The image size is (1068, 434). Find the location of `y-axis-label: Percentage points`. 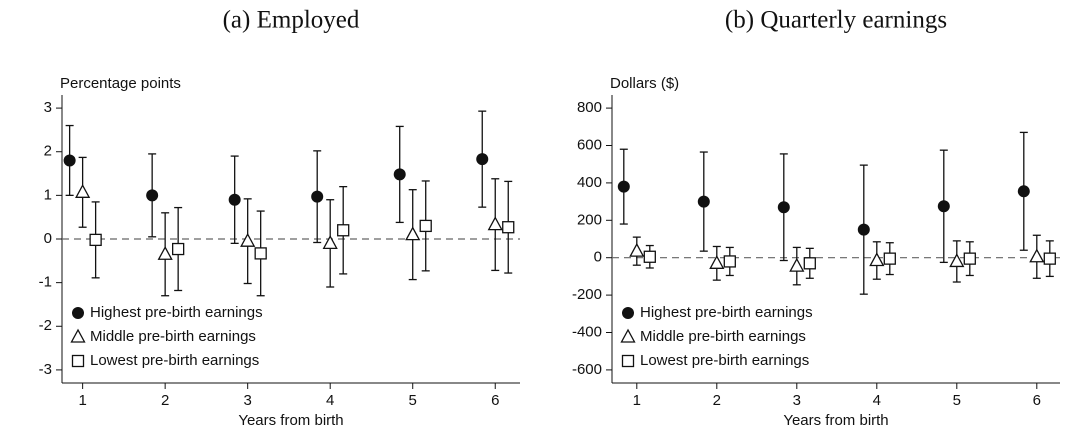

y-axis-label: Percentage points is located at coordinates (120, 83).